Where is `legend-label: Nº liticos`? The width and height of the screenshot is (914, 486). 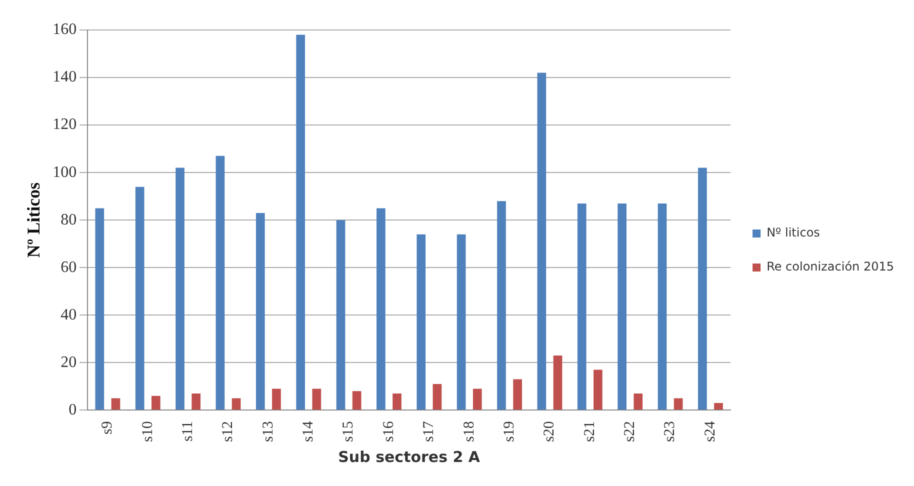 legend-label: Nº liticos is located at coordinates (793, 233).